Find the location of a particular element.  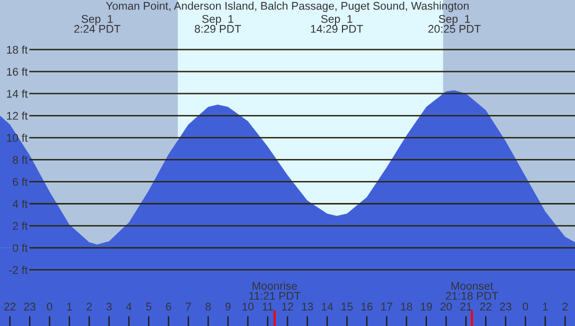

y-tick-label: 12 ft is located at coordinates (17, 116).